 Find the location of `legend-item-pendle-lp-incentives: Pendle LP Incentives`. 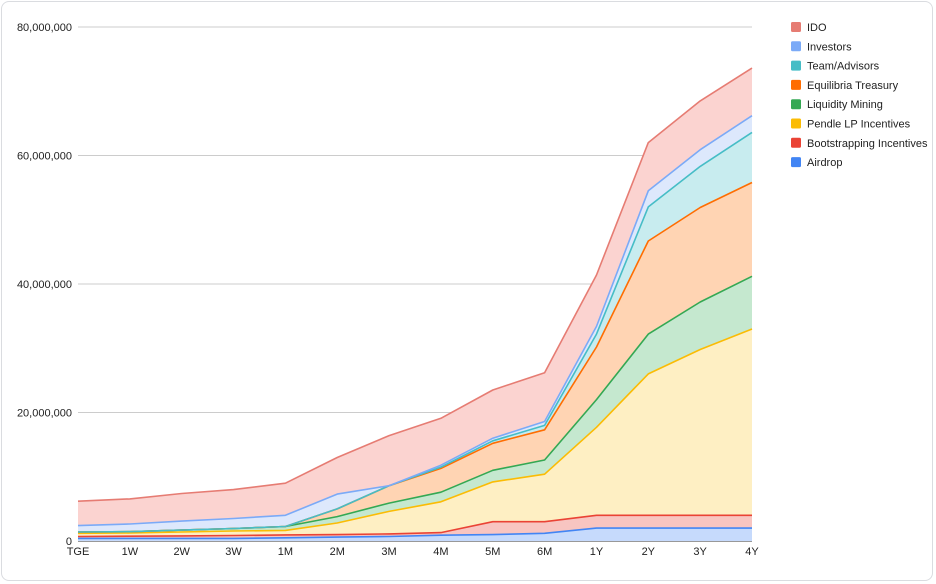

legend-item-pendle-lp-incentives: Pendle LP Incentives is located at coordinates (851, 124).